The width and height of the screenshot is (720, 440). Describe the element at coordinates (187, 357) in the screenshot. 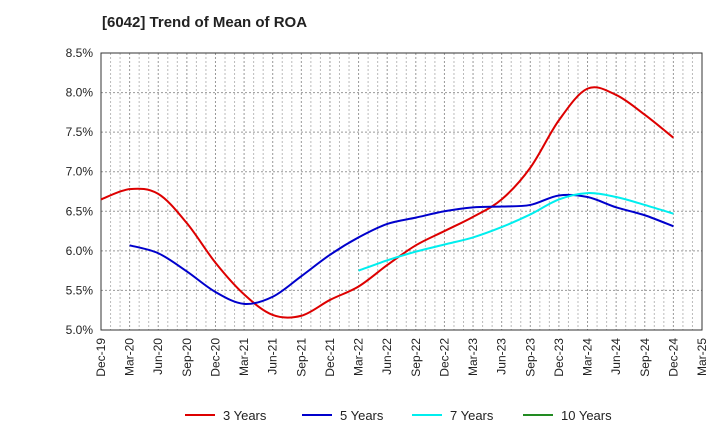

I see `x-tick-label: Sep-20` at that location.